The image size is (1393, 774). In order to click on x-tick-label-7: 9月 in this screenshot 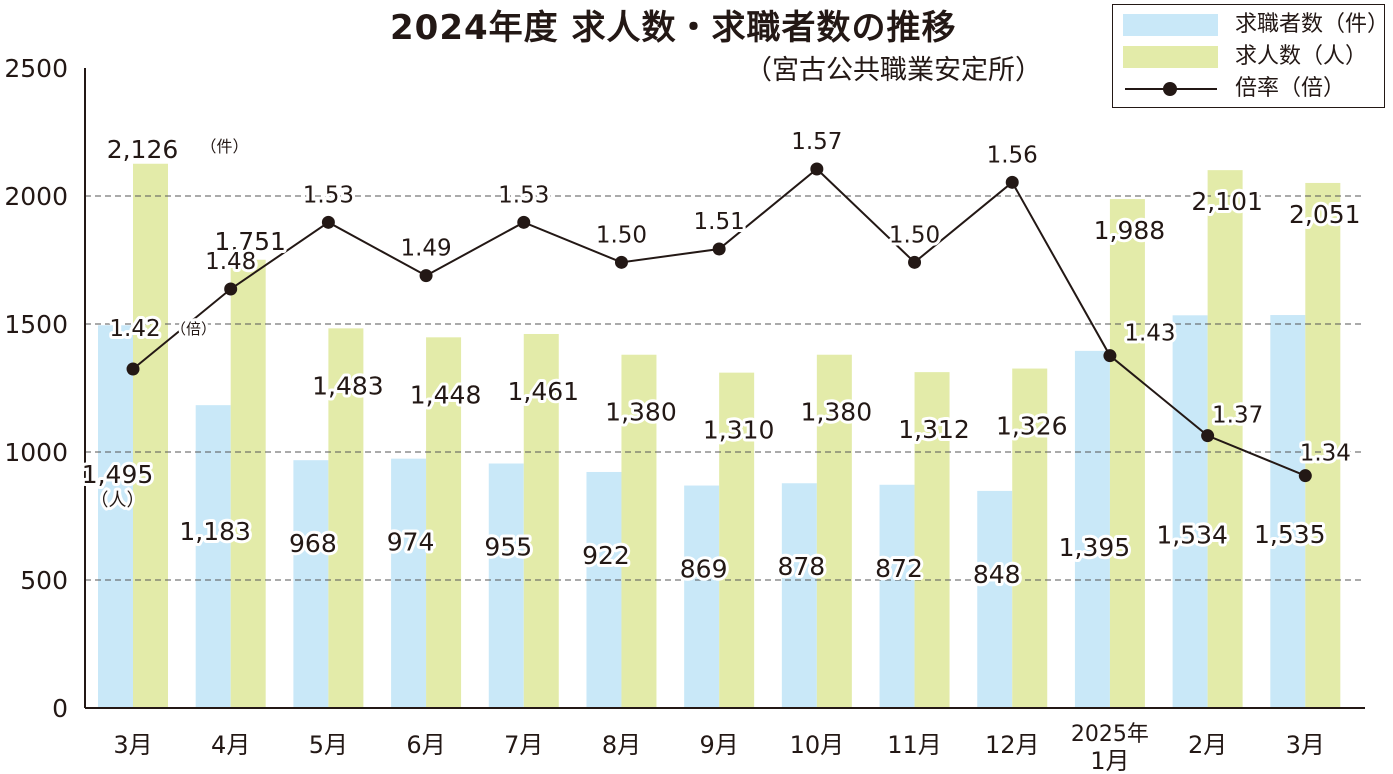, I will do `click(719, 745)`.